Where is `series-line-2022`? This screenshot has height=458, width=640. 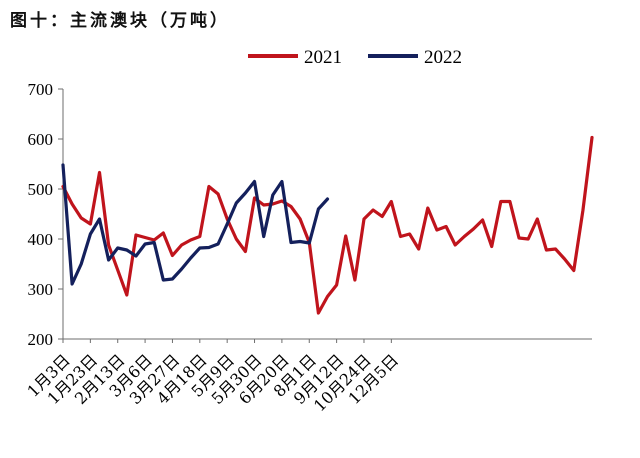
series-line-2022 is located at coordinates (195, 224).